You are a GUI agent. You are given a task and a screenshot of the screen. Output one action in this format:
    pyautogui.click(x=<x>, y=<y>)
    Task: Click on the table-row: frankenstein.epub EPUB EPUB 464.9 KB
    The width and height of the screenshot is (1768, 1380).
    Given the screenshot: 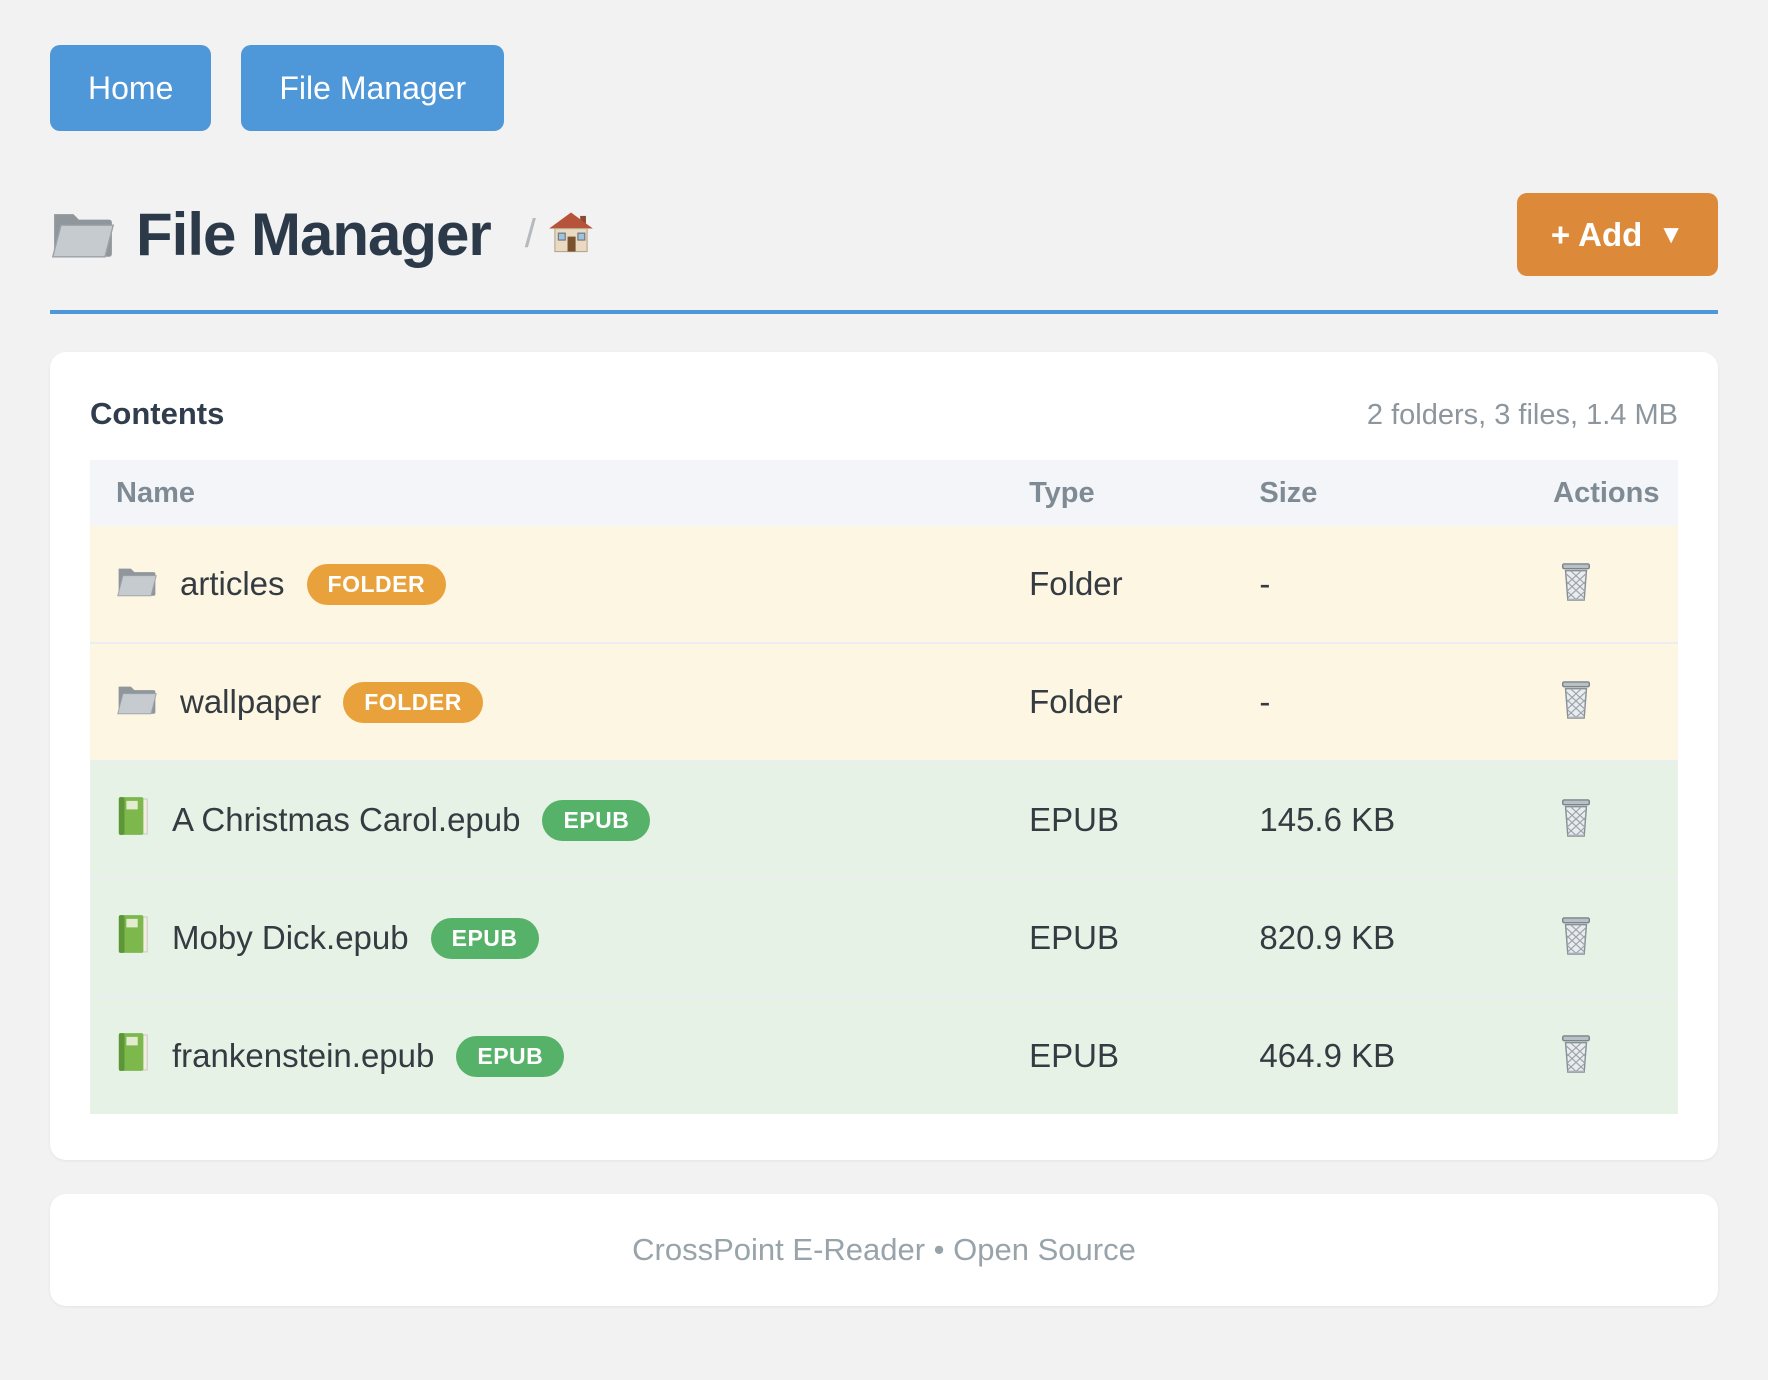 What is the action you would take?
    pyautogui.click(x=884, y=1055)
    